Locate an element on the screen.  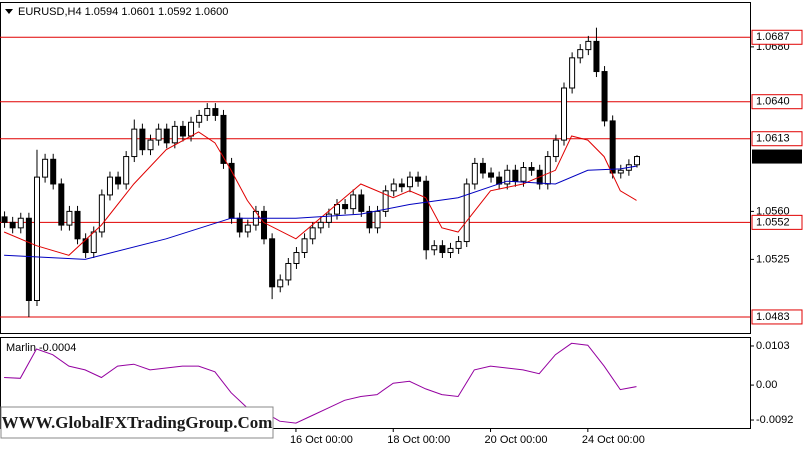
y-tick-label: 0.0103 is located at coordinates (773, 346).